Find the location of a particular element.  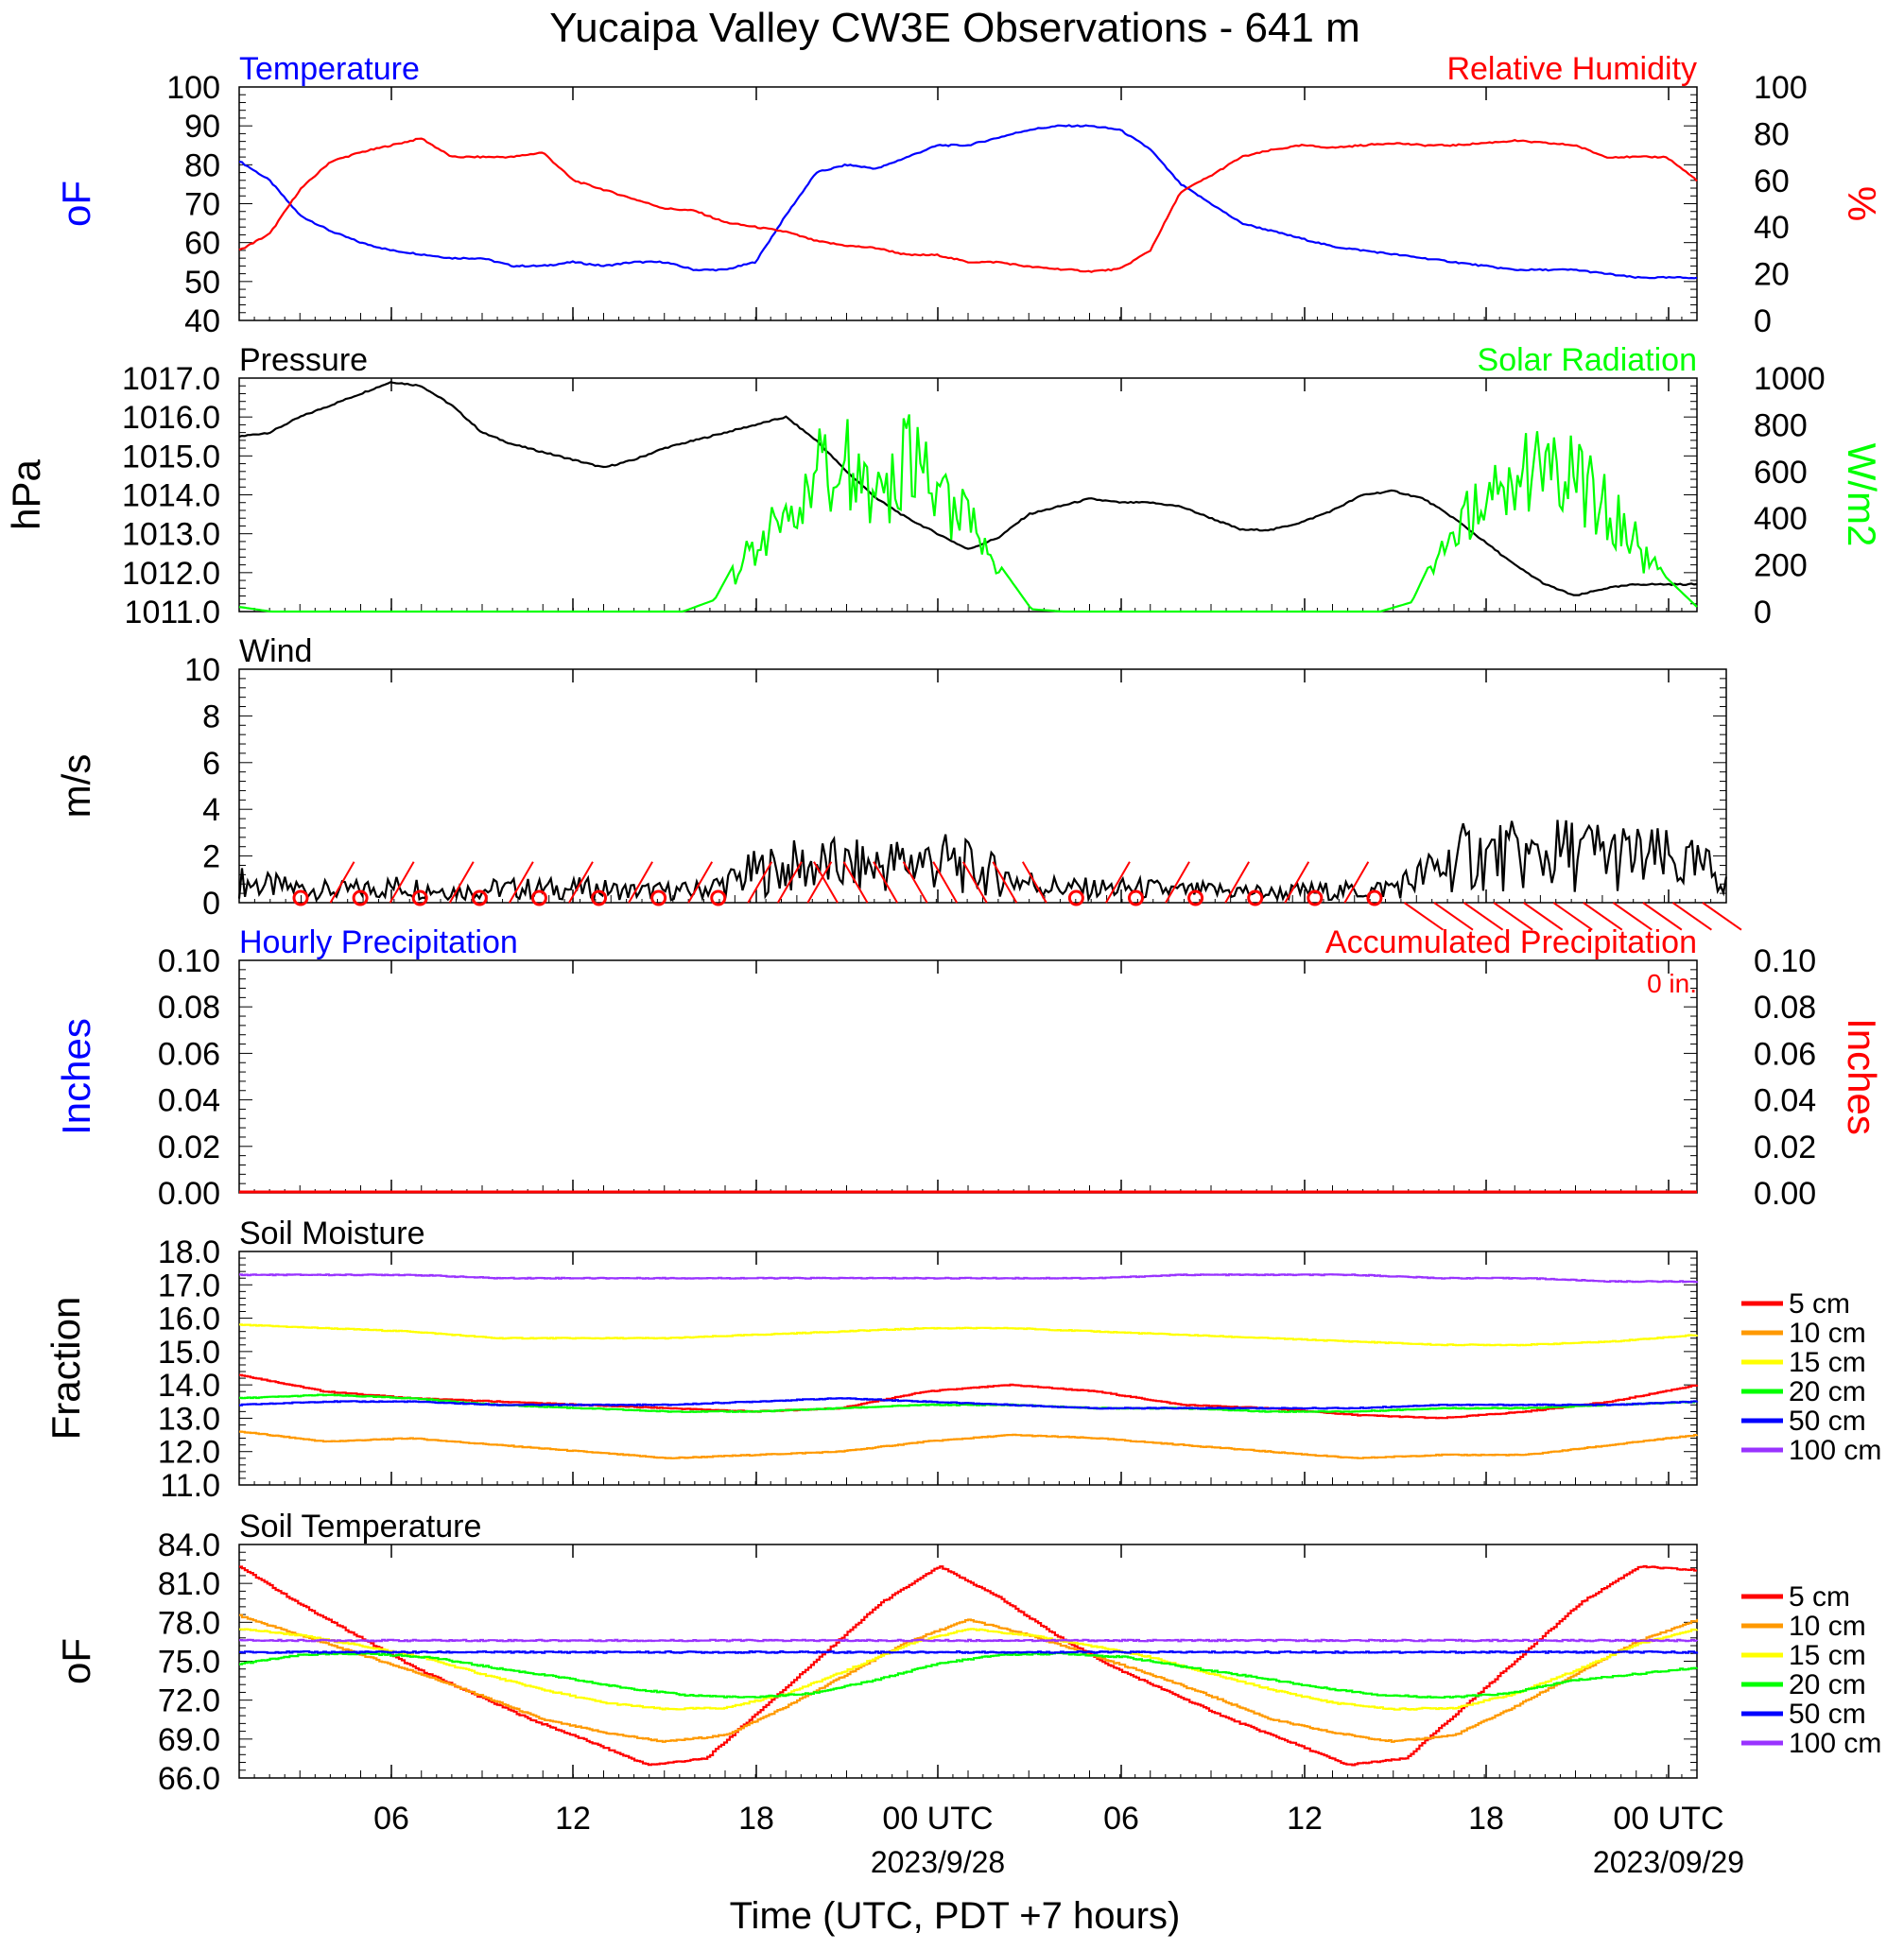

y-axis-label: Fraction is located at coordinates (65, 1369).